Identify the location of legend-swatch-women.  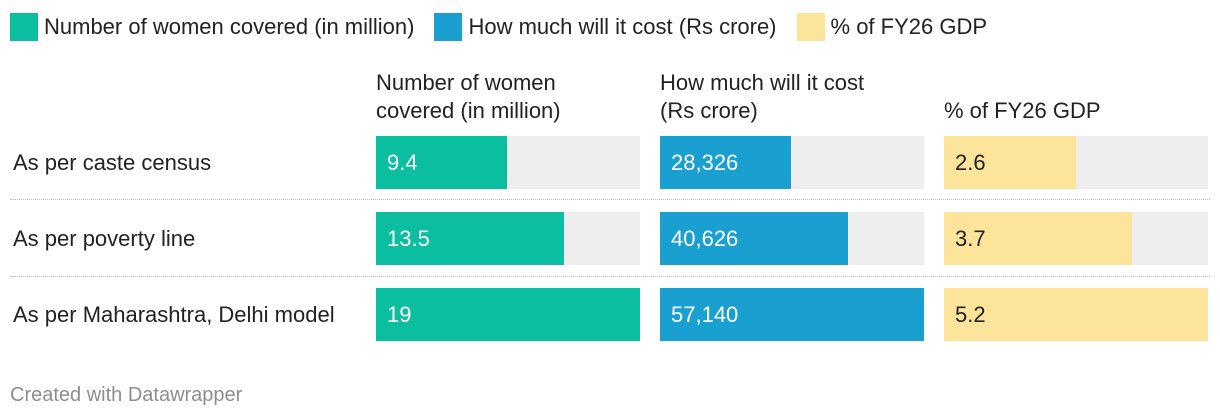
(24, 27).